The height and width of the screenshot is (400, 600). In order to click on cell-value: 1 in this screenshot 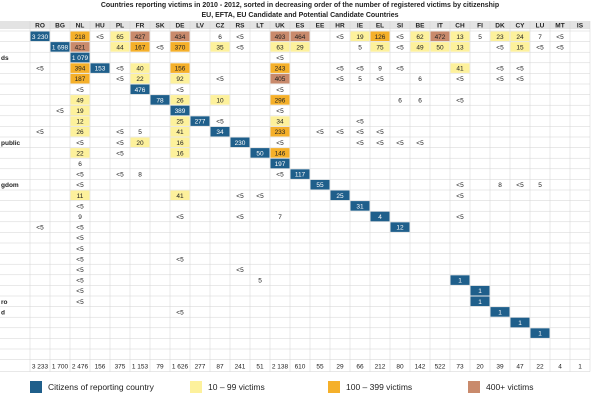, I will do `click(540, 334)`.